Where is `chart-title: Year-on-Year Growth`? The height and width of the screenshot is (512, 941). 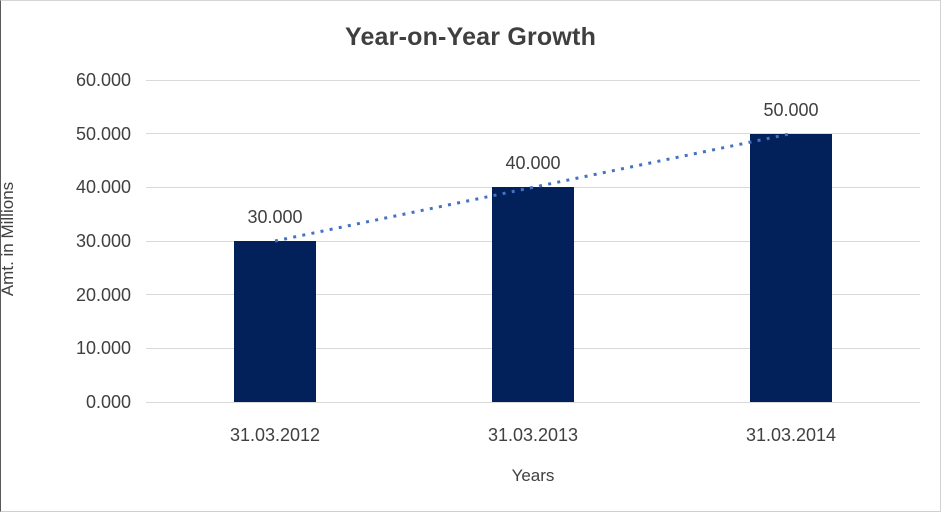
chart-title: Year-on-Year Growth is located at coordinates (470, 37).